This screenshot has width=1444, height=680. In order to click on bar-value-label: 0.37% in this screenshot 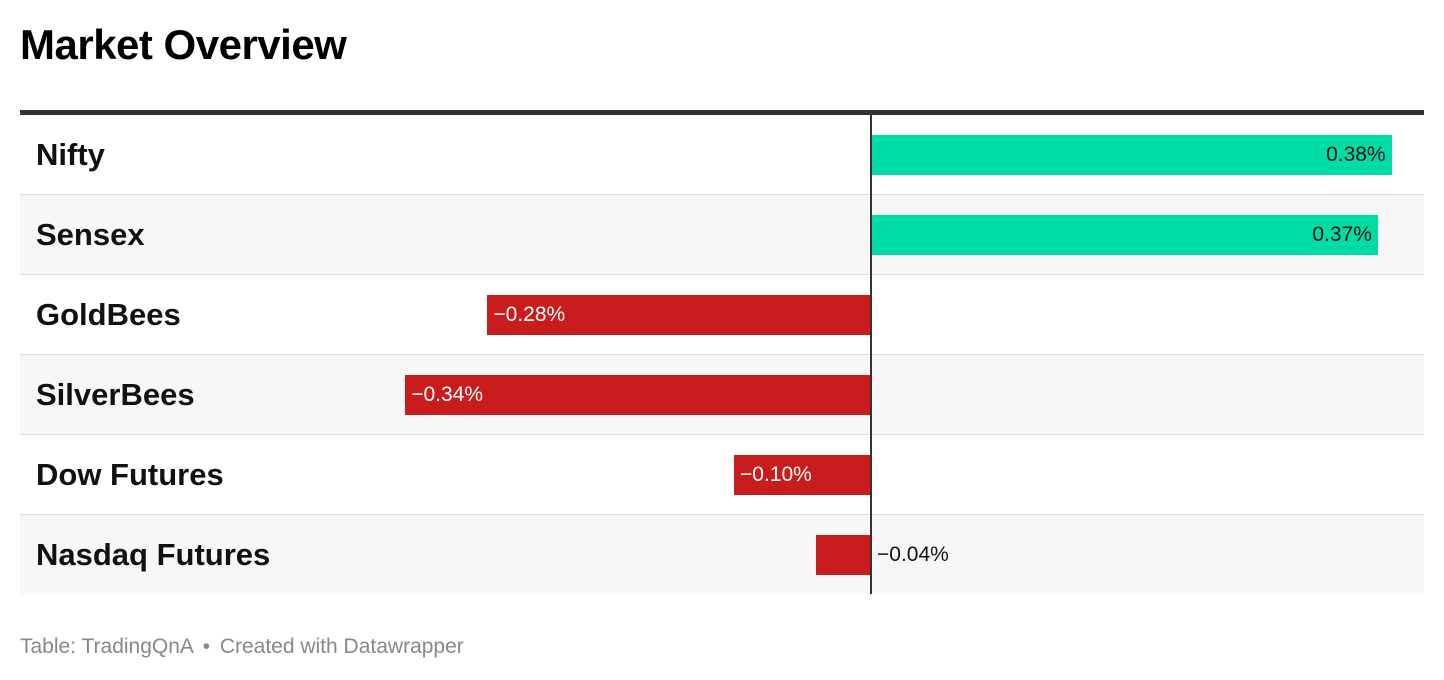, I will do `click(1342, 234)`.